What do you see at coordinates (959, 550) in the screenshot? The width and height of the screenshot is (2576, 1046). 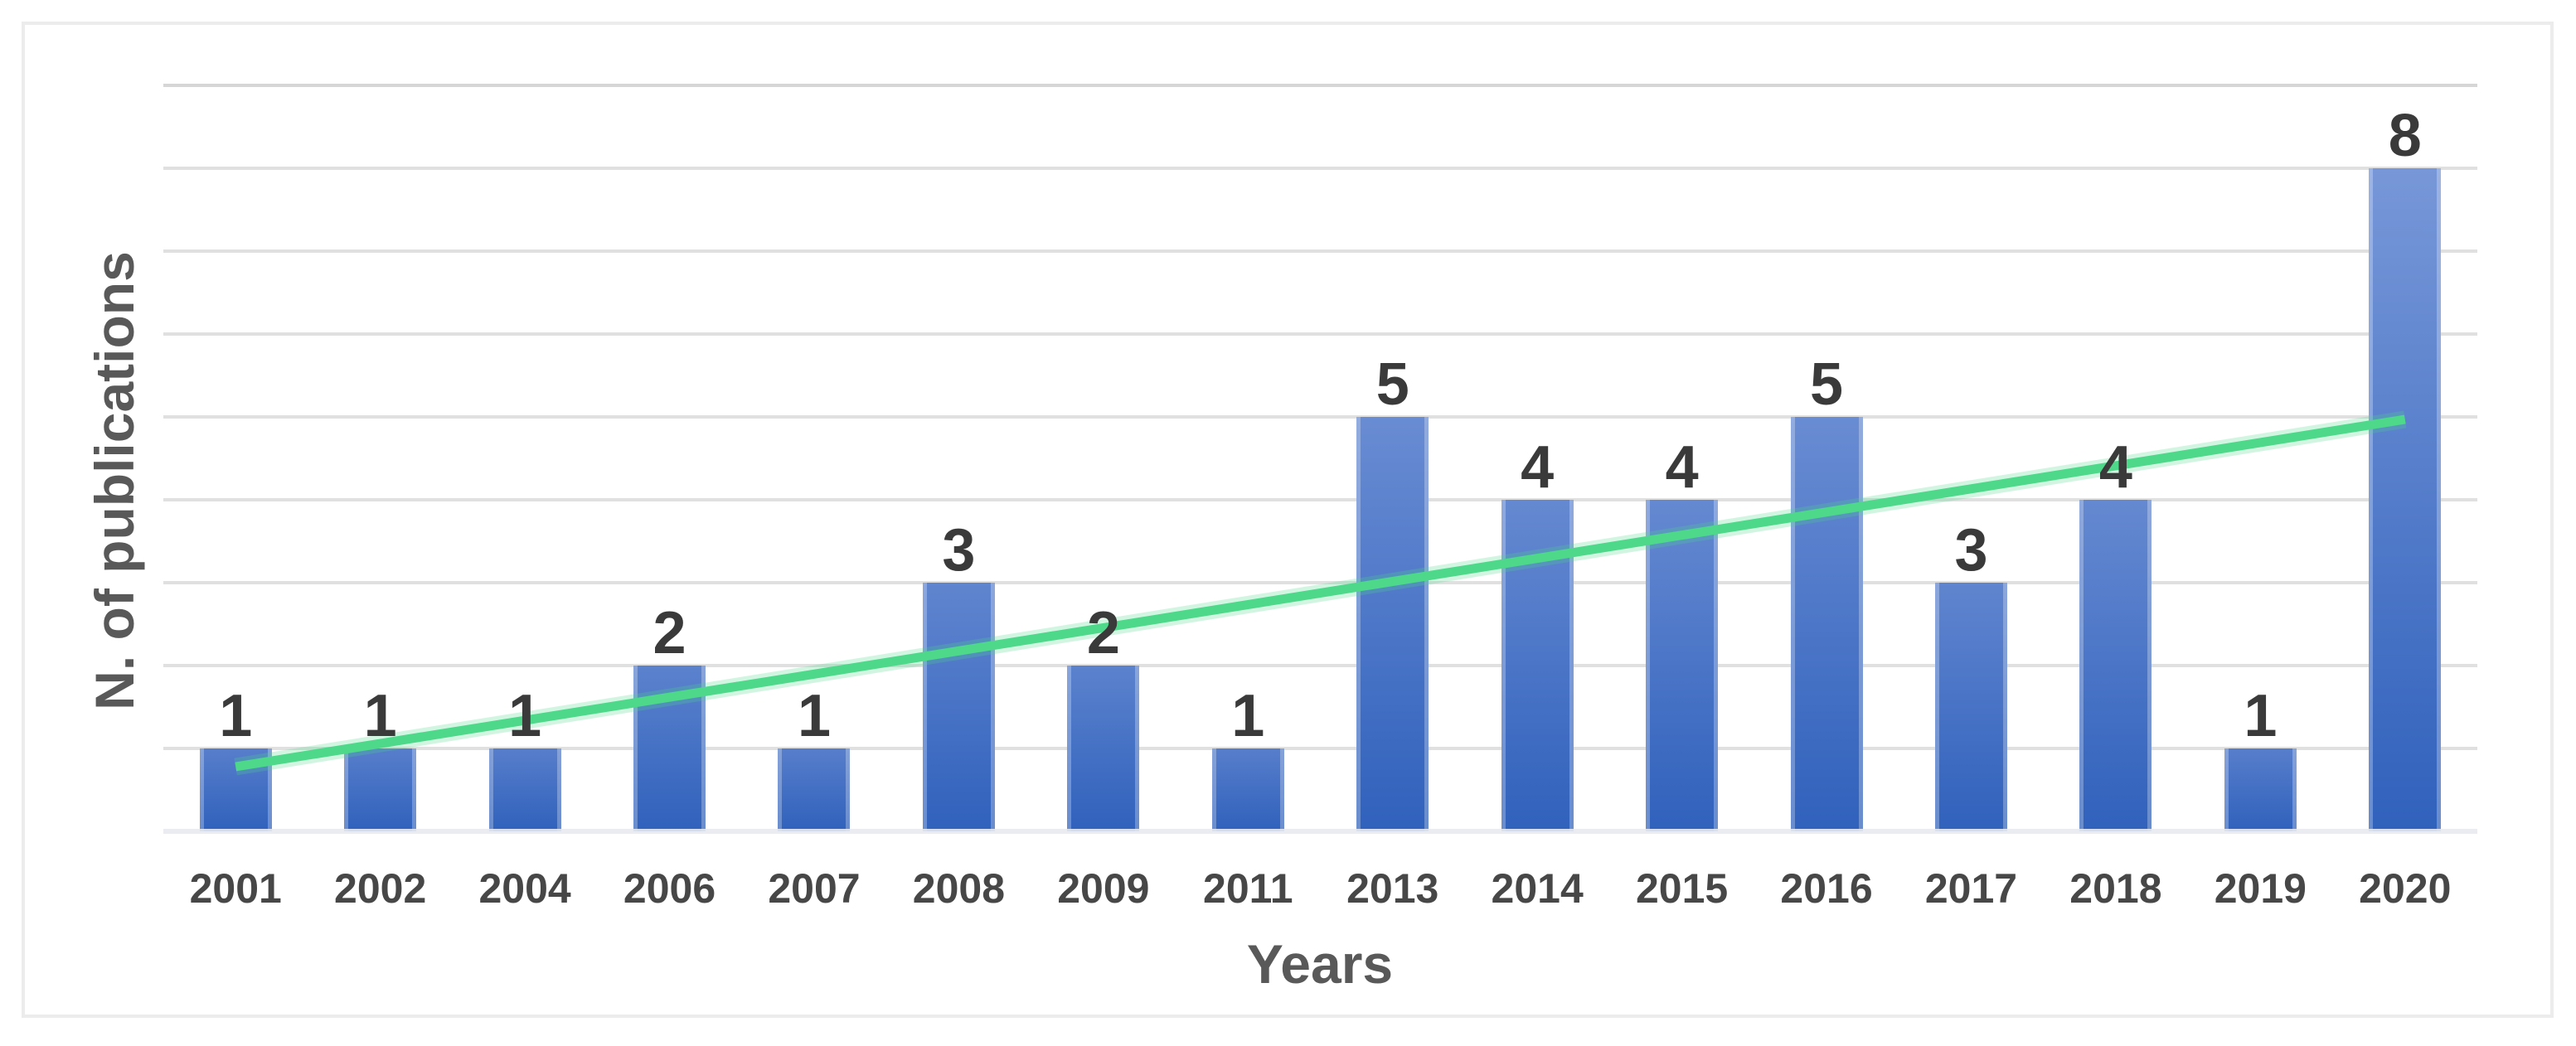 I see `bar-value-label-2008: 3` at bounding box center [959, 550].